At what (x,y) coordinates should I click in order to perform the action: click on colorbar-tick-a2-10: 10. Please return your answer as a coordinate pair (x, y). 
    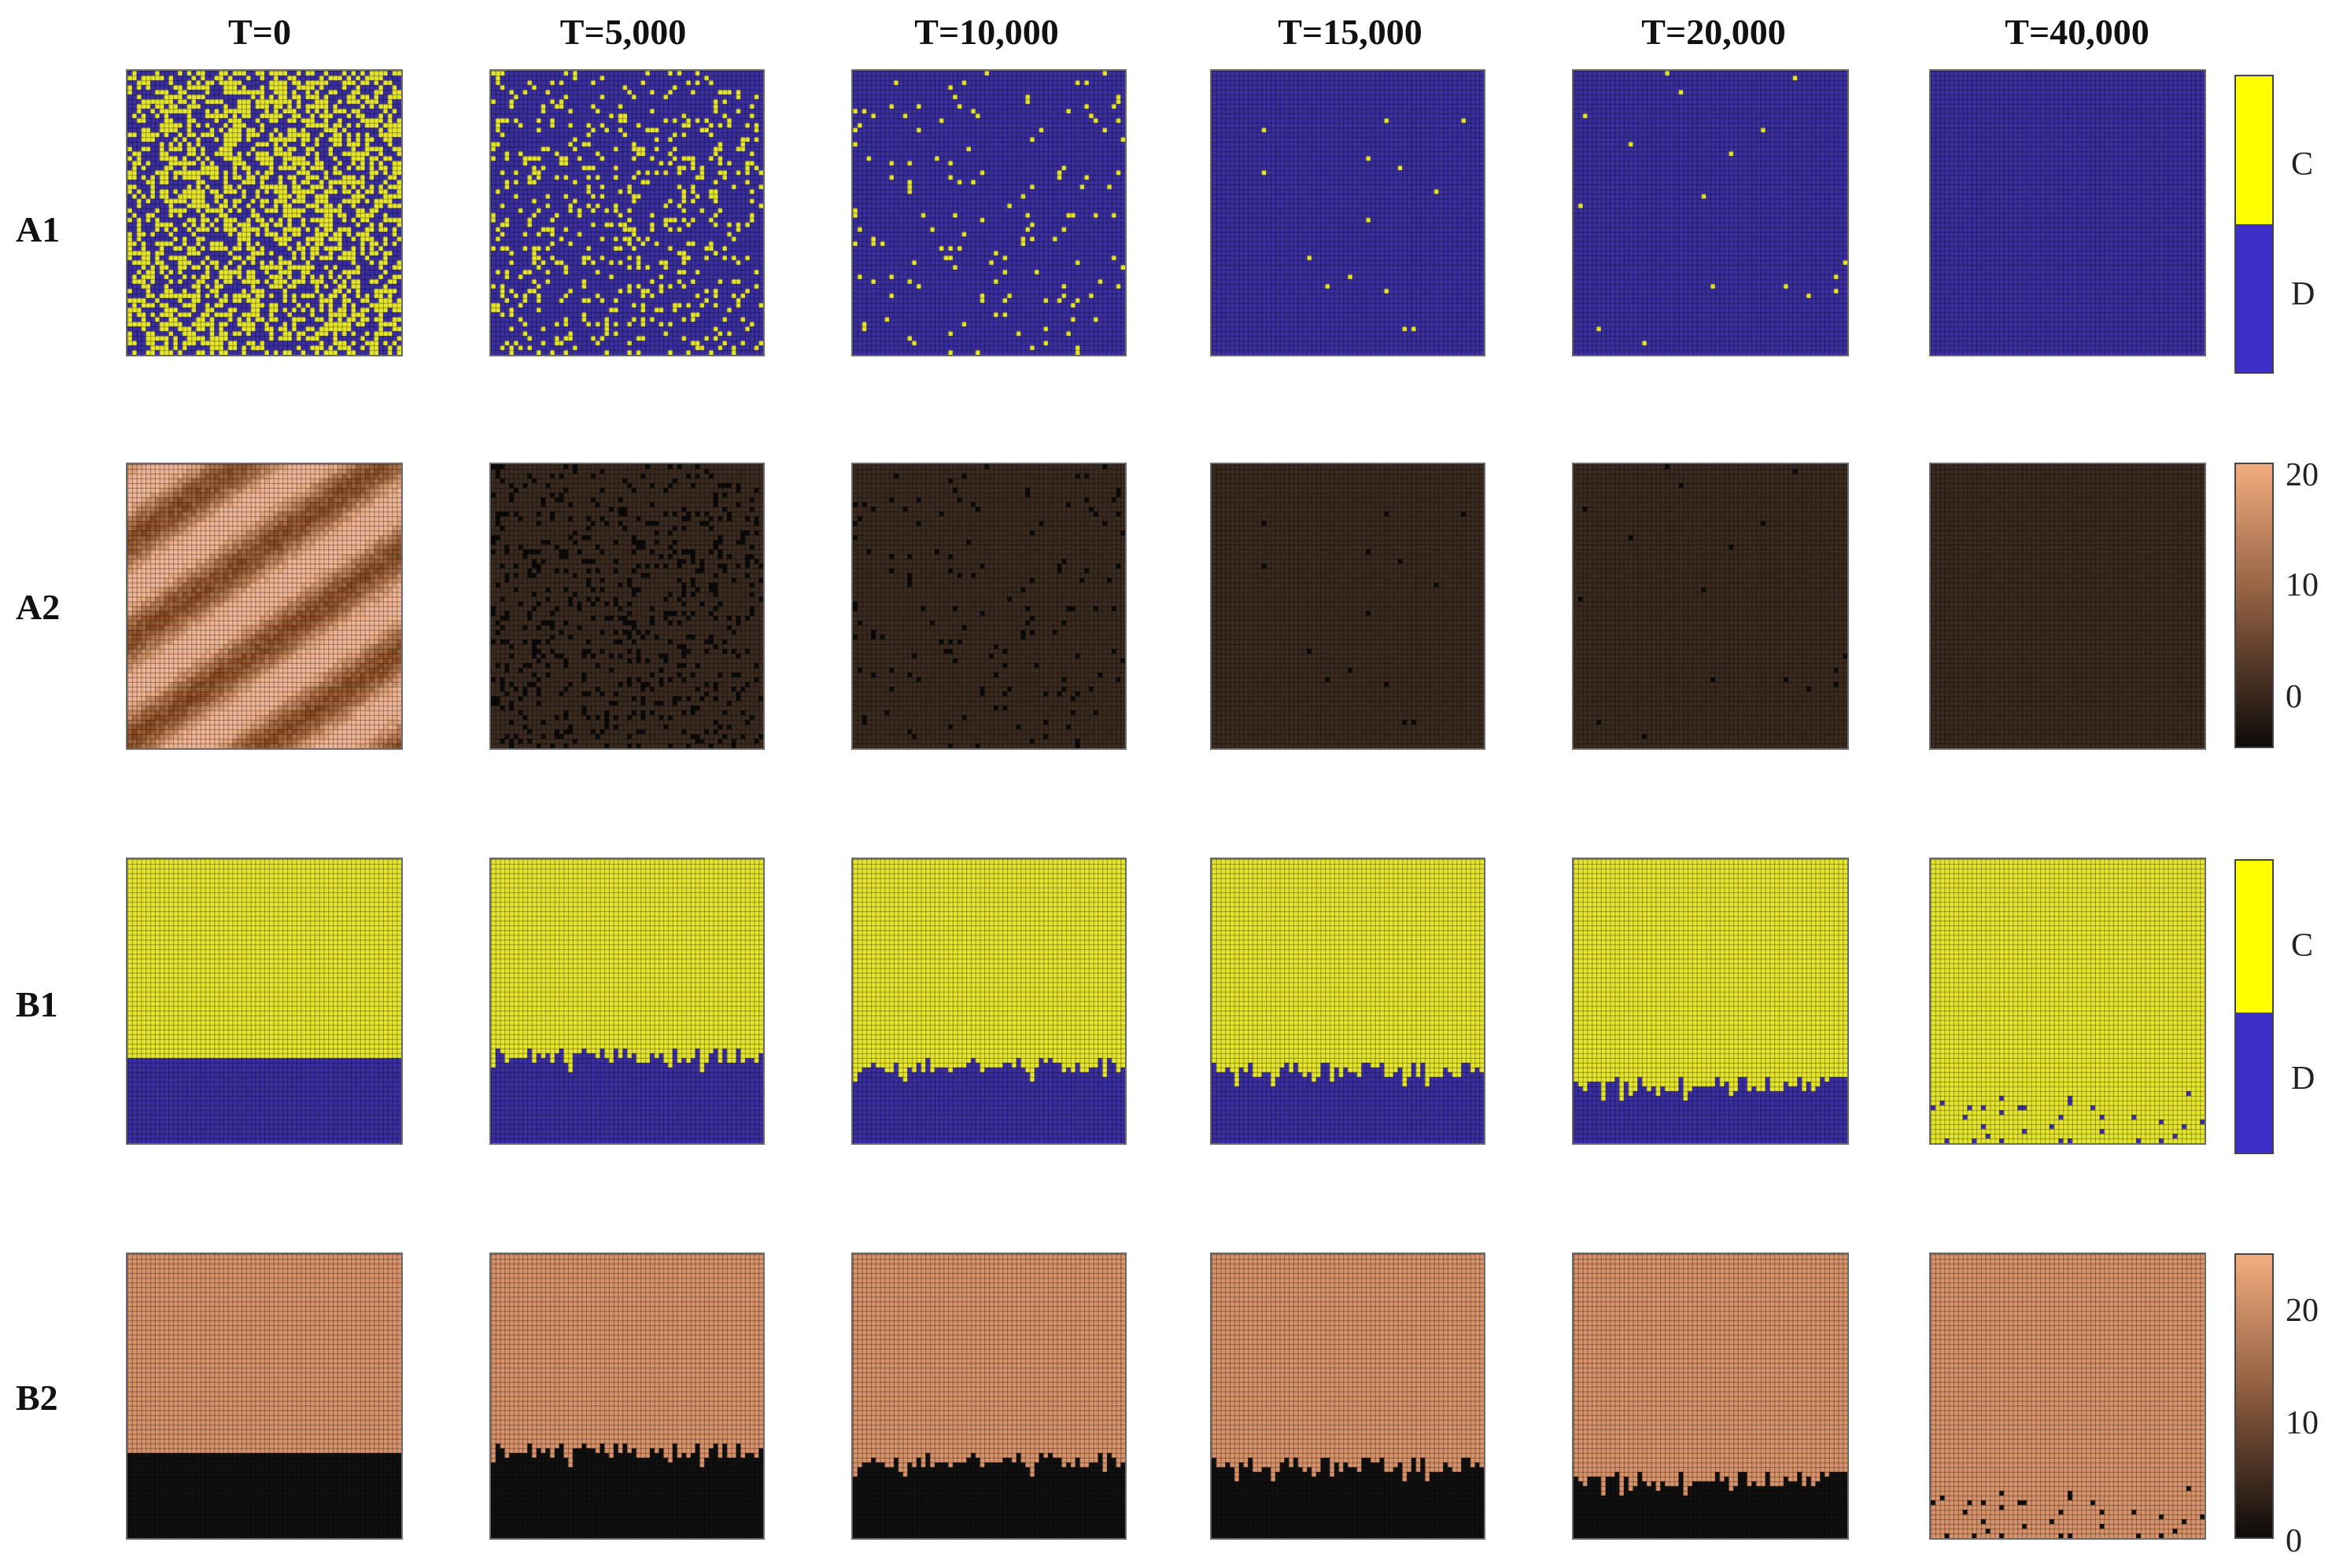
    Looking at the image, I should click on (2302, 585).